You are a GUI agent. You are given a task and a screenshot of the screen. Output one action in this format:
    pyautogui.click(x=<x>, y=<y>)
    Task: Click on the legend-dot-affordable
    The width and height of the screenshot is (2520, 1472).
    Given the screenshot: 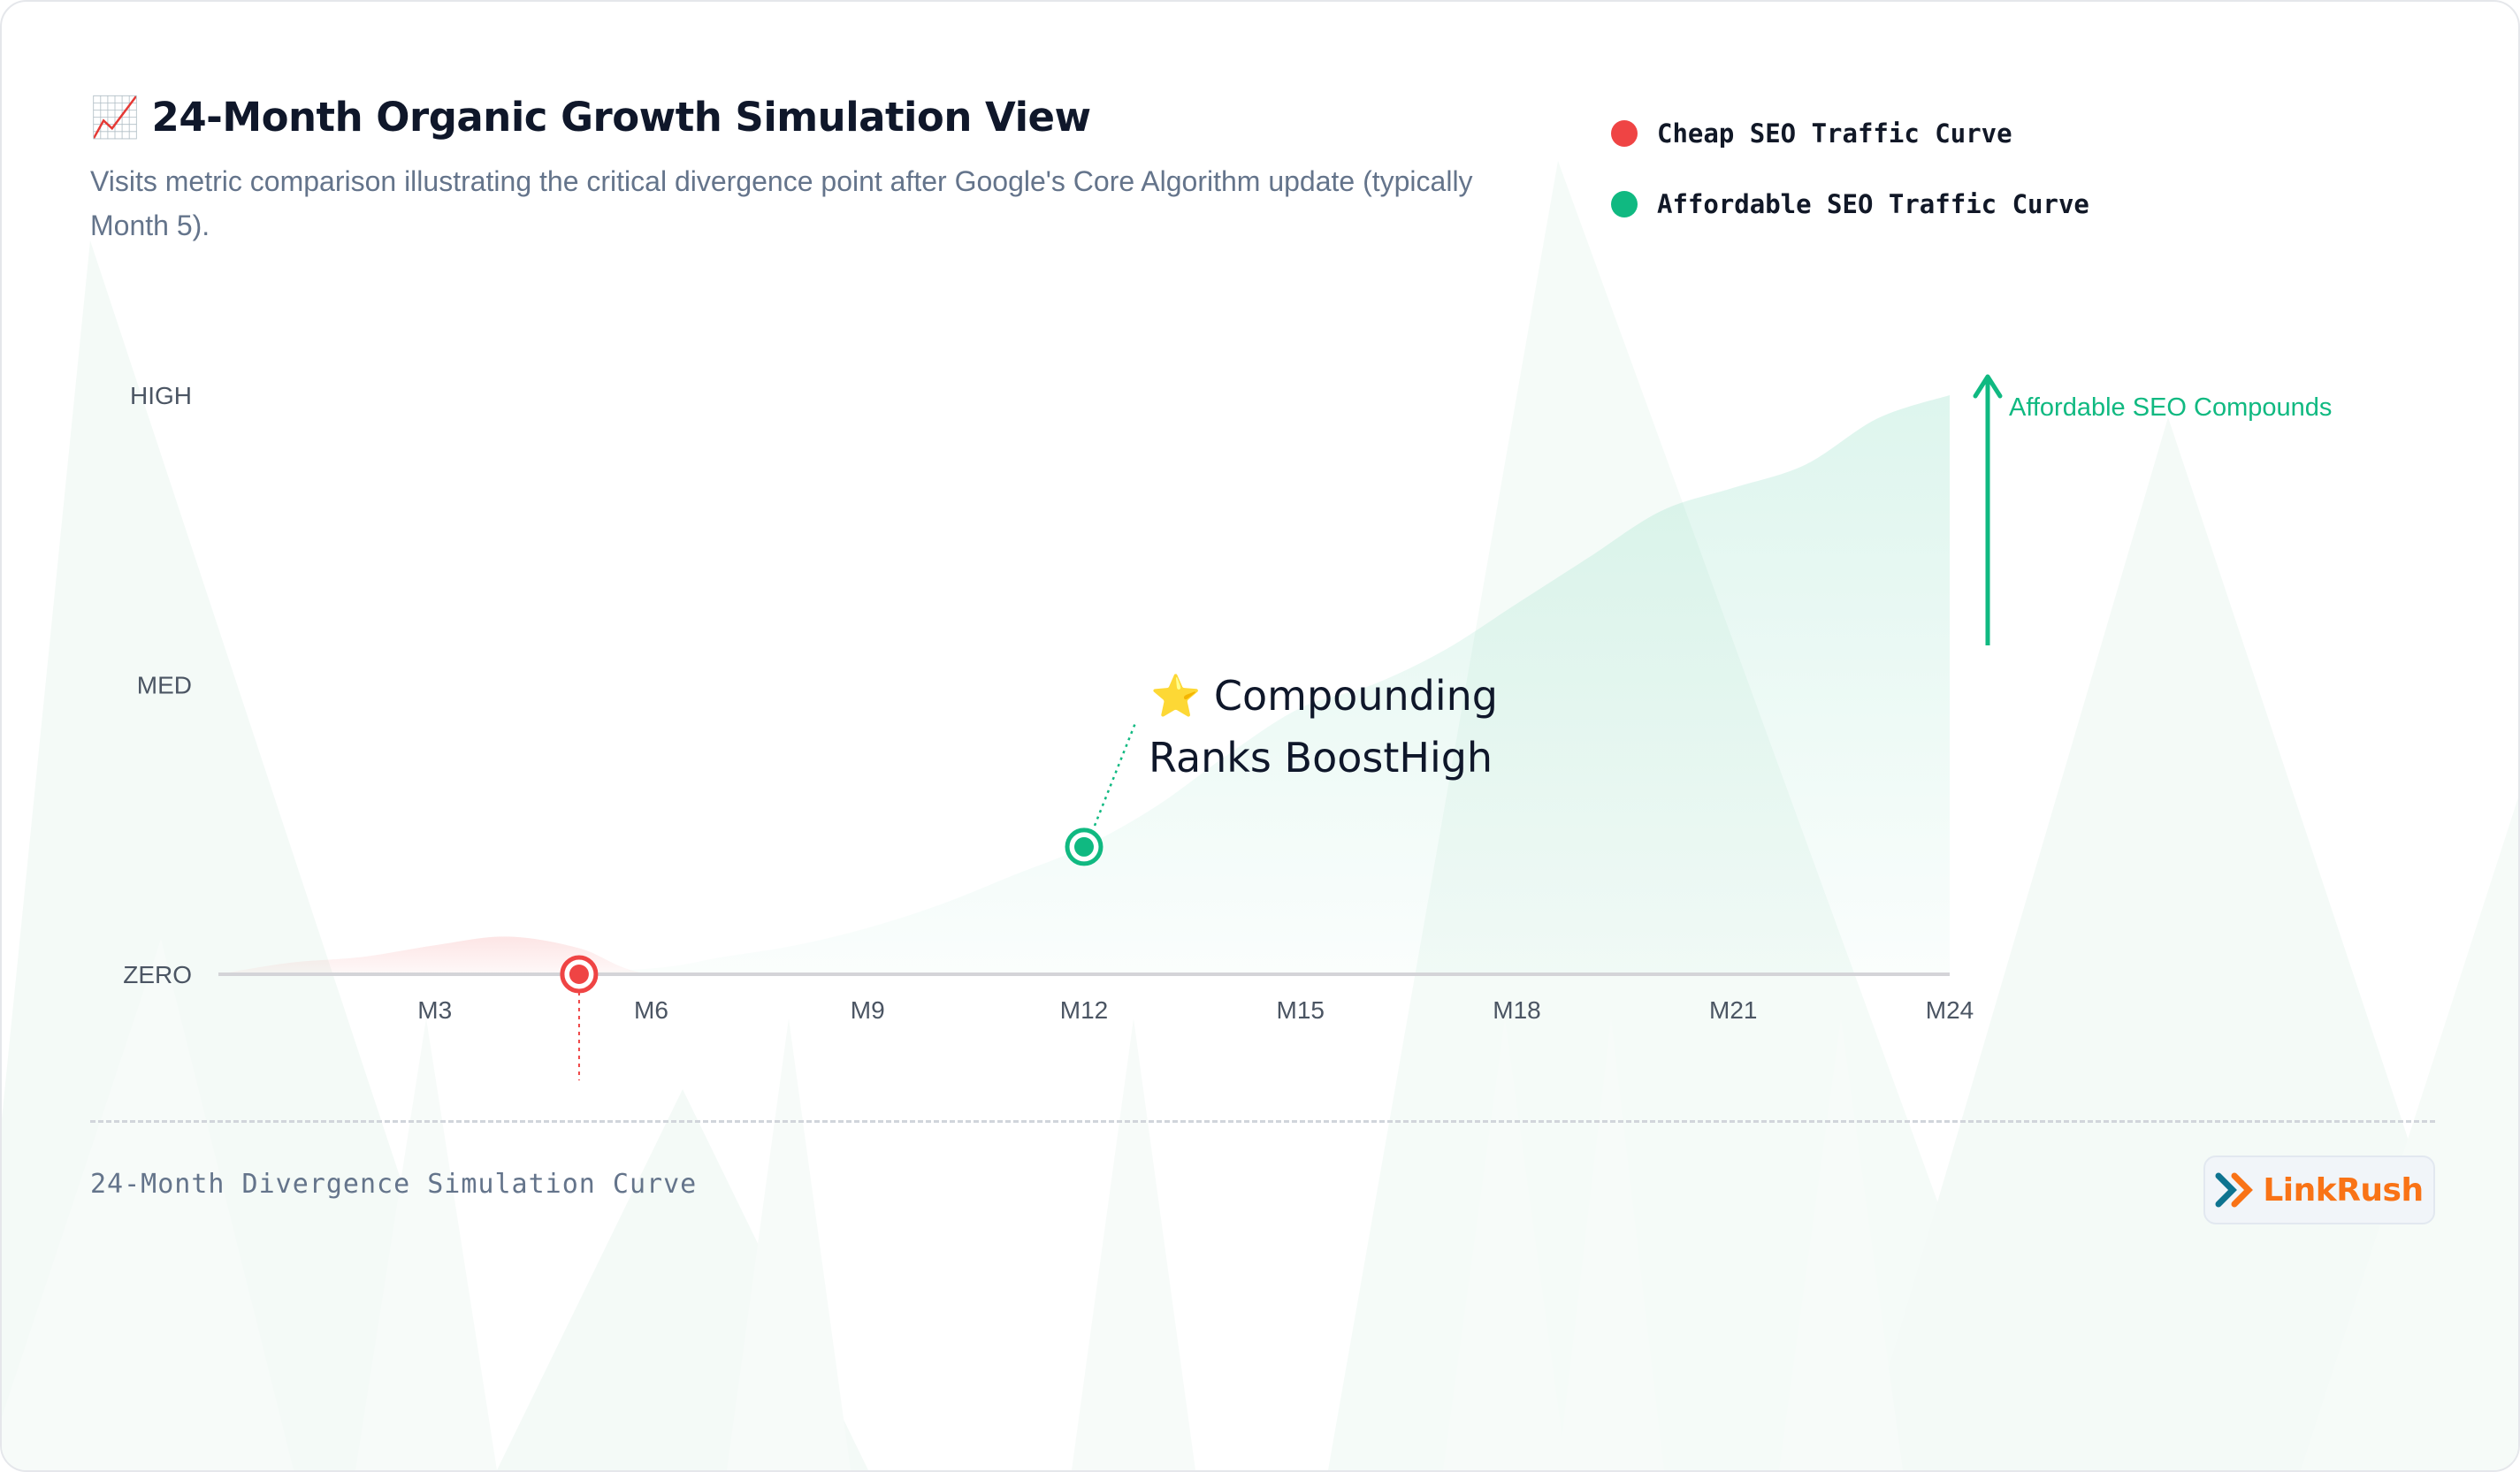 What is the action you would take?
    pyautogui.click(x=1624, y=204)
    